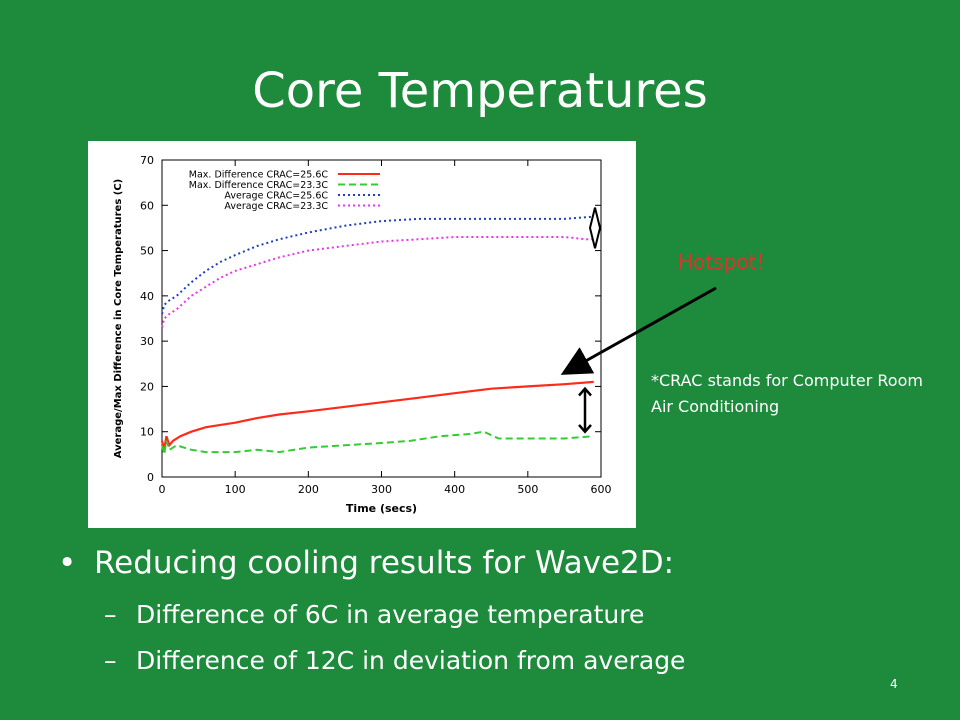 This screenshot has width=960, height=720. Describe the element at coordinates (162, 489) in the screenshot. I see `x-tick-label: 0` at that location.